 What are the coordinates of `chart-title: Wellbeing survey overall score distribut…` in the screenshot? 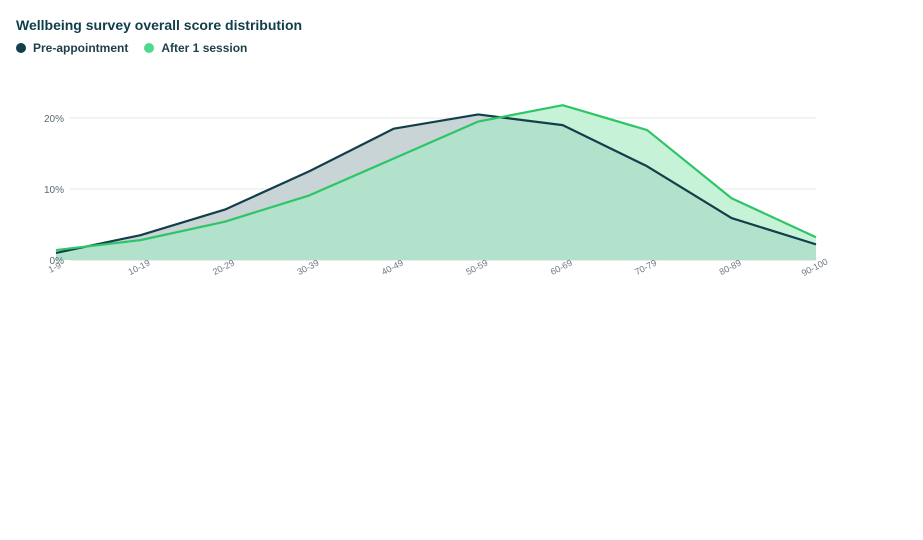 It's located at (159, 25).